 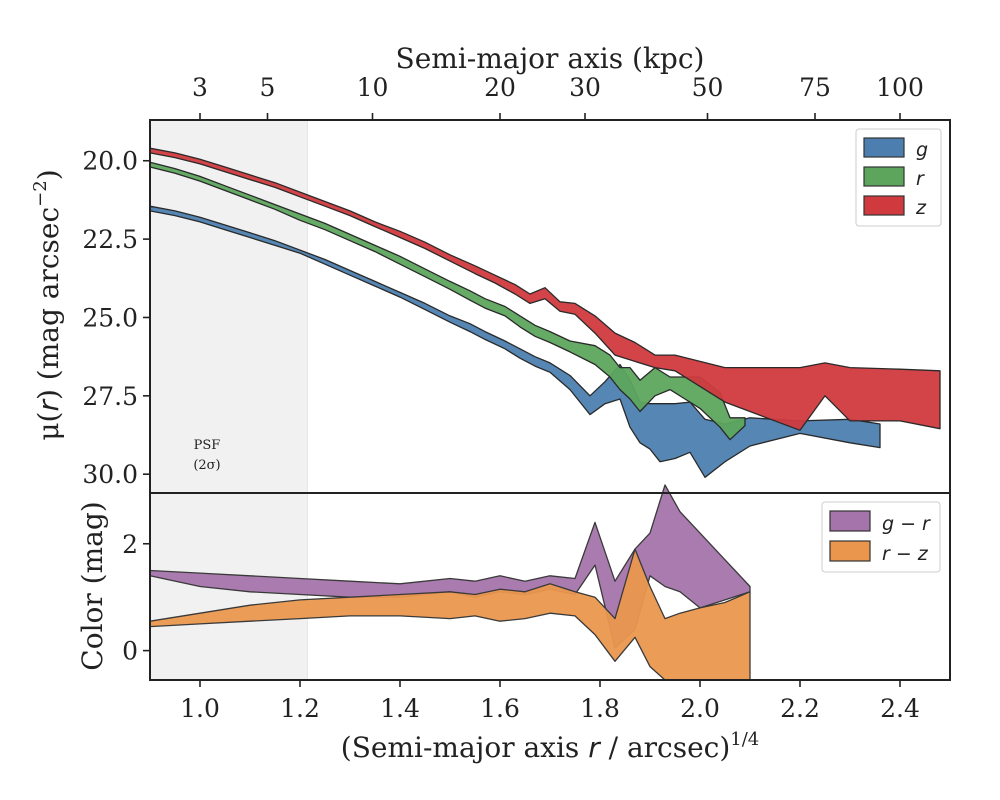 What do you see at coordinates (130, 544) in the screenshot?
I see `bottom-ytick-label: 2` at bounding box center [130, 544].